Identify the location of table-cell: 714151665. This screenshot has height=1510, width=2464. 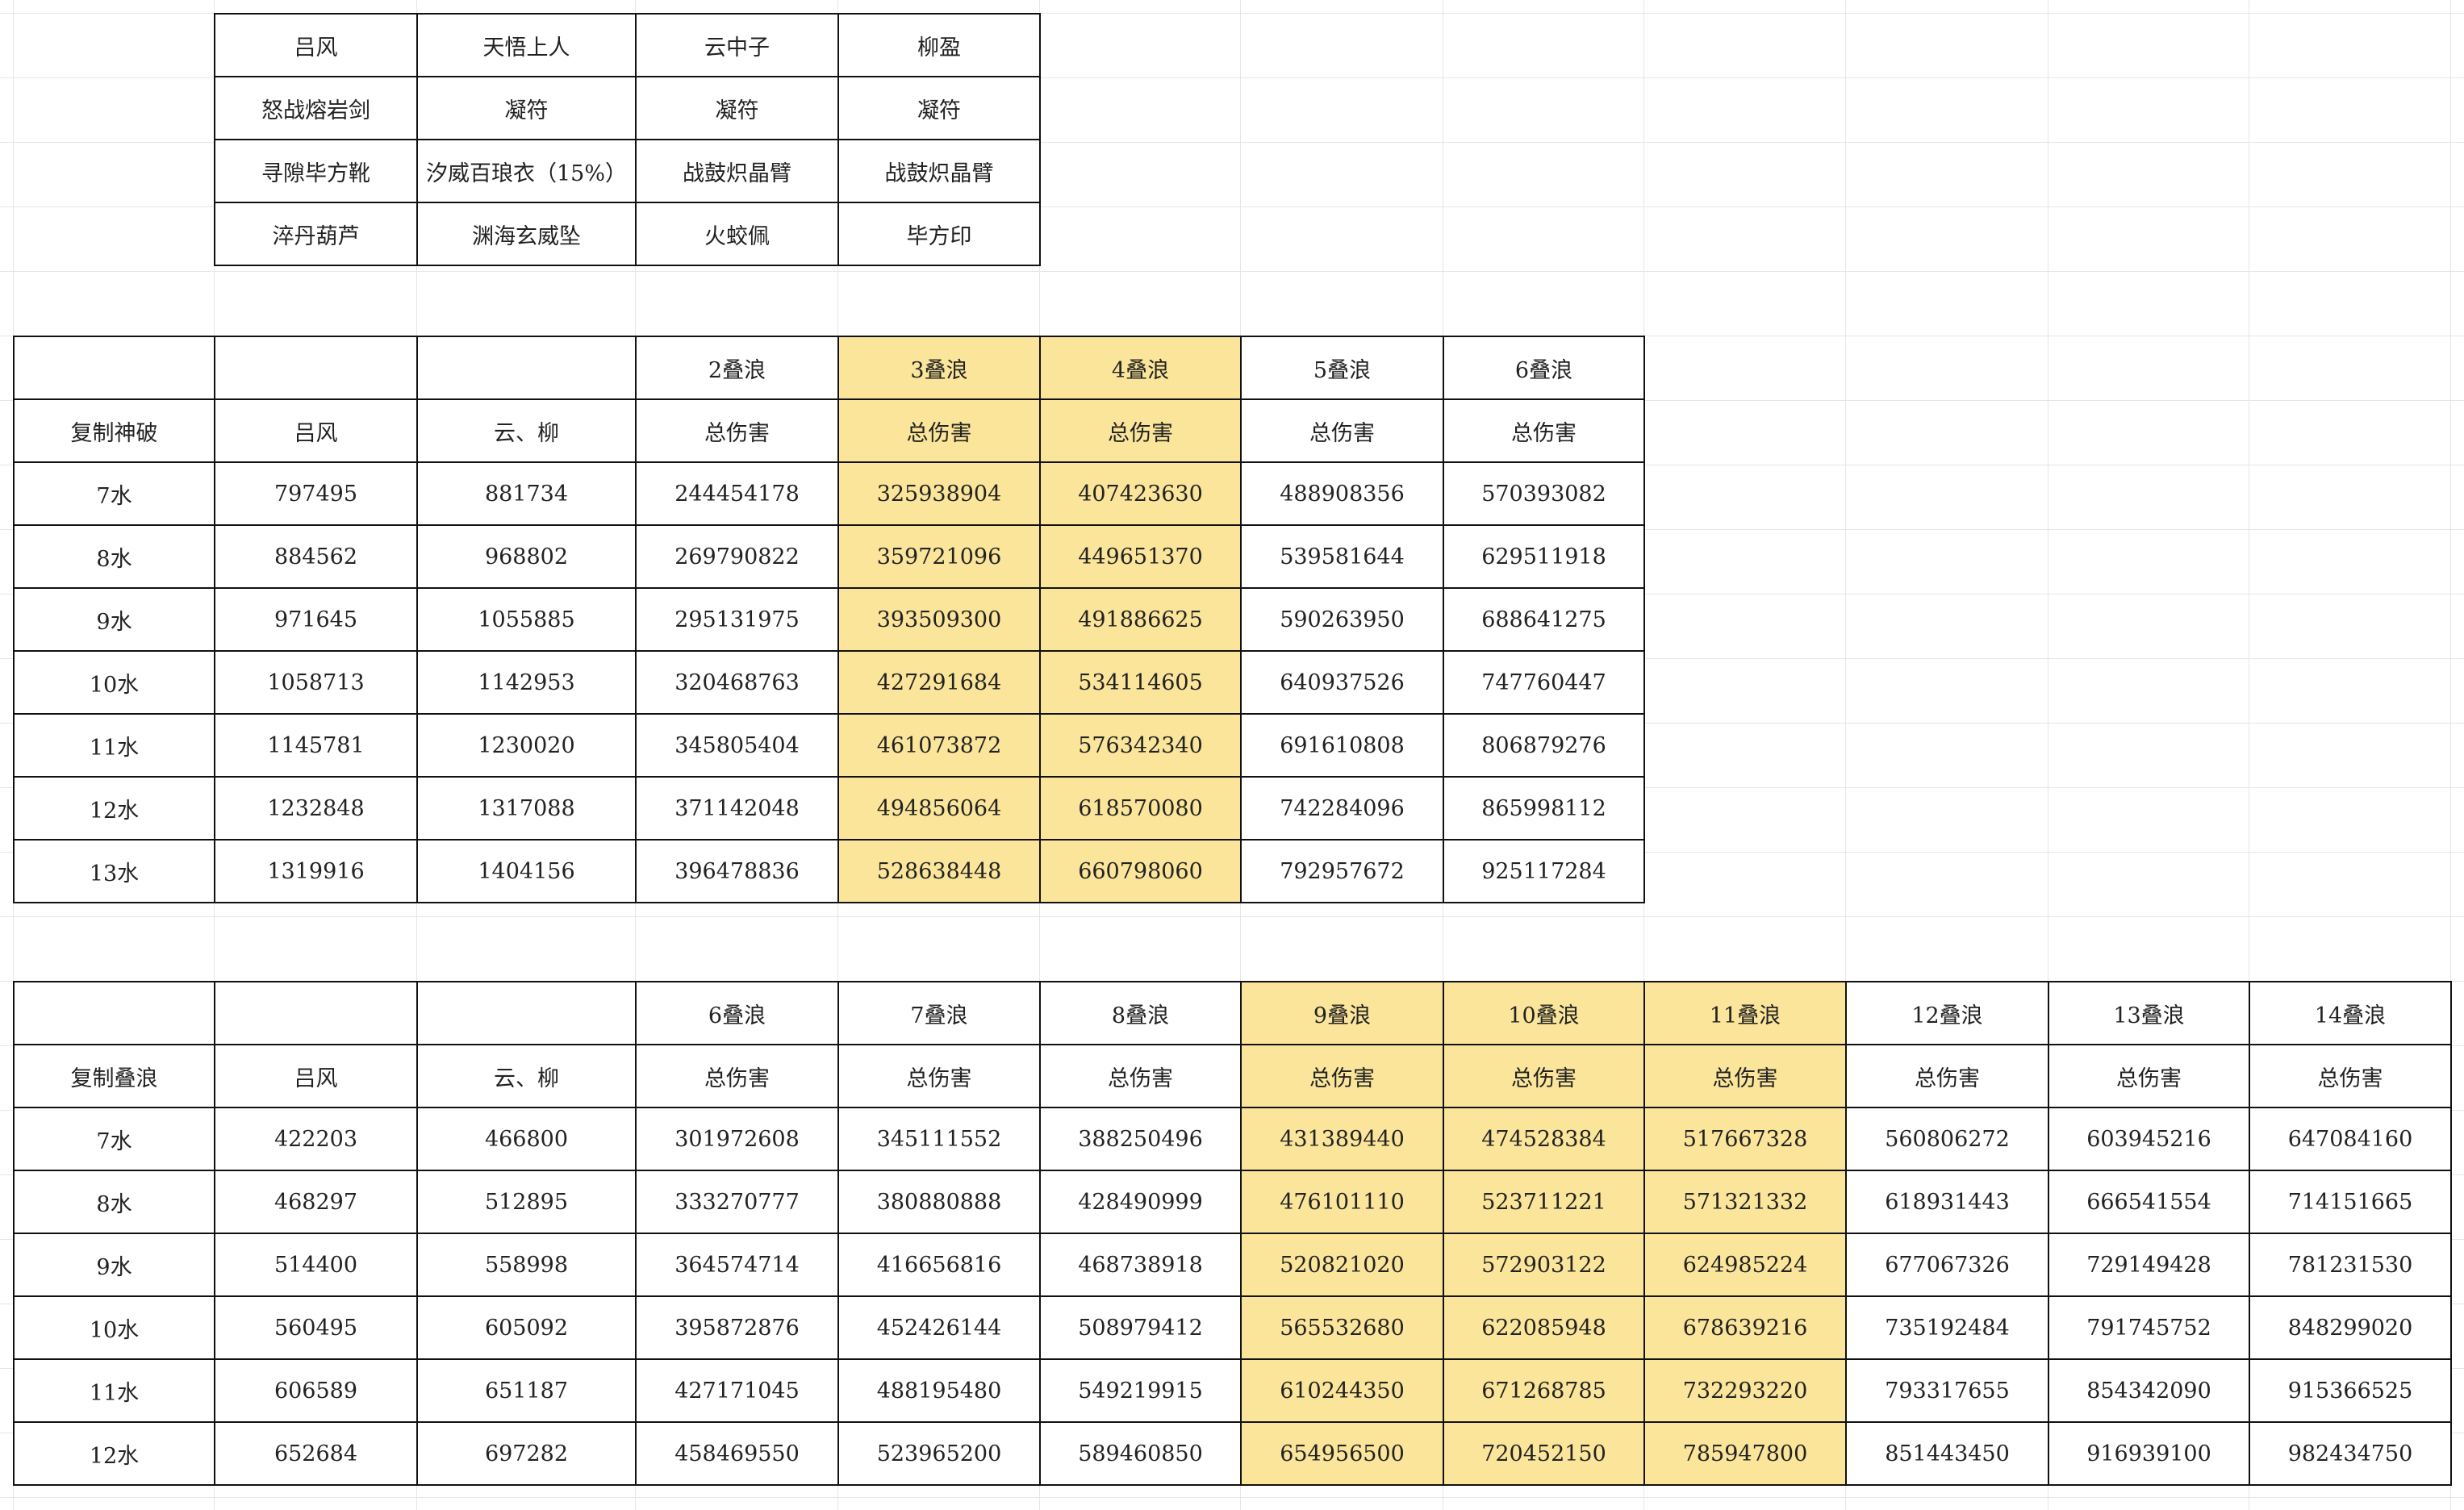
(2350, 1202).